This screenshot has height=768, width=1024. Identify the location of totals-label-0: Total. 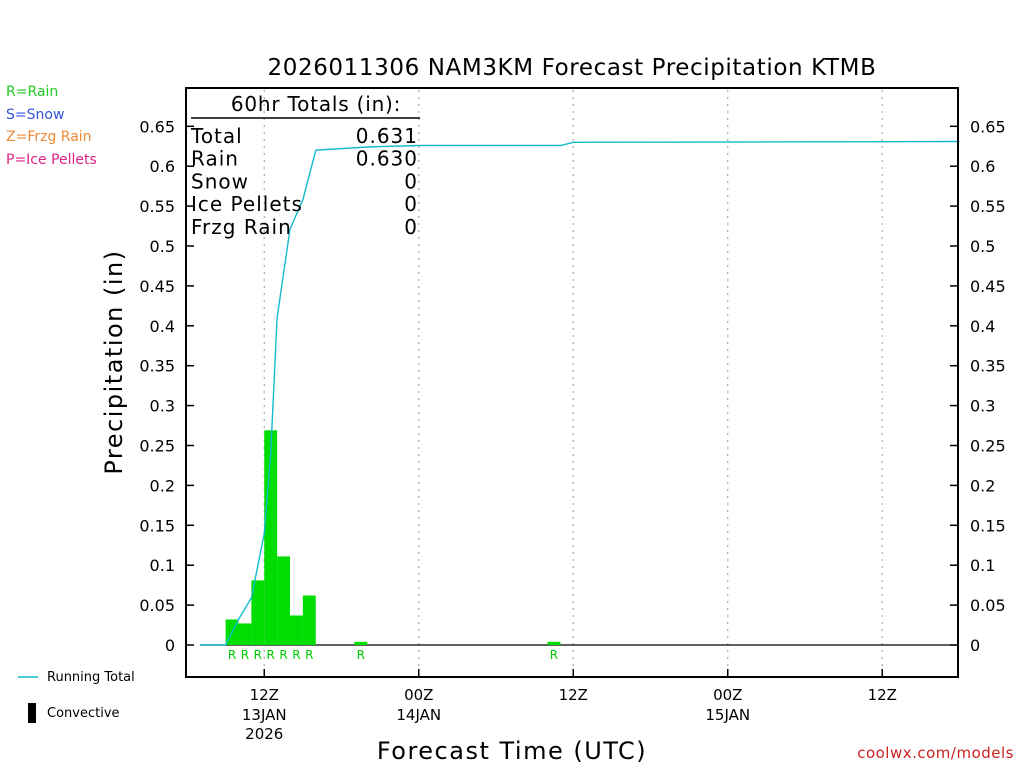
(216, 136).